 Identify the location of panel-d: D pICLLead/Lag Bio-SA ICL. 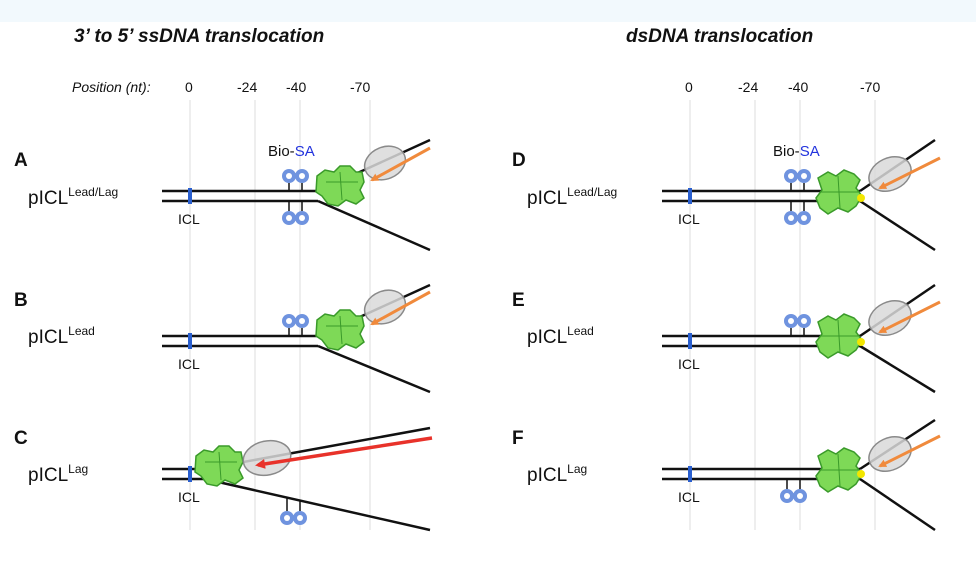
(726, 195).